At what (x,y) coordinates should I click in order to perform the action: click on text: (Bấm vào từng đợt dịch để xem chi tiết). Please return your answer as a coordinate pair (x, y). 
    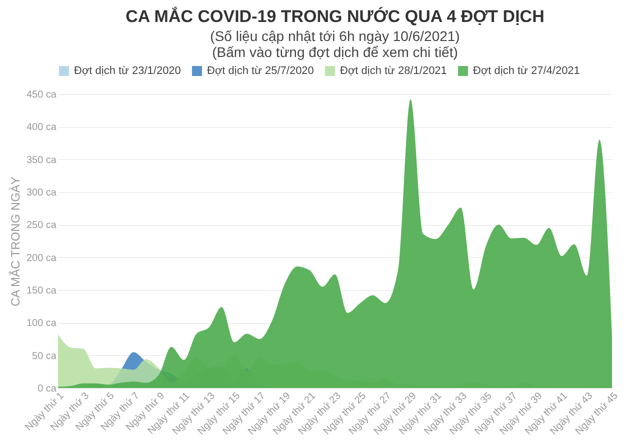
    Looking at the image, I should click on (335, 52).